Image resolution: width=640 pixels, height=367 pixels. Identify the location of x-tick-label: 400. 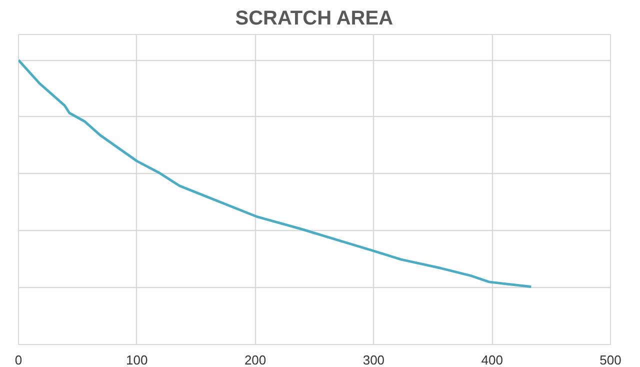
(492, 359).